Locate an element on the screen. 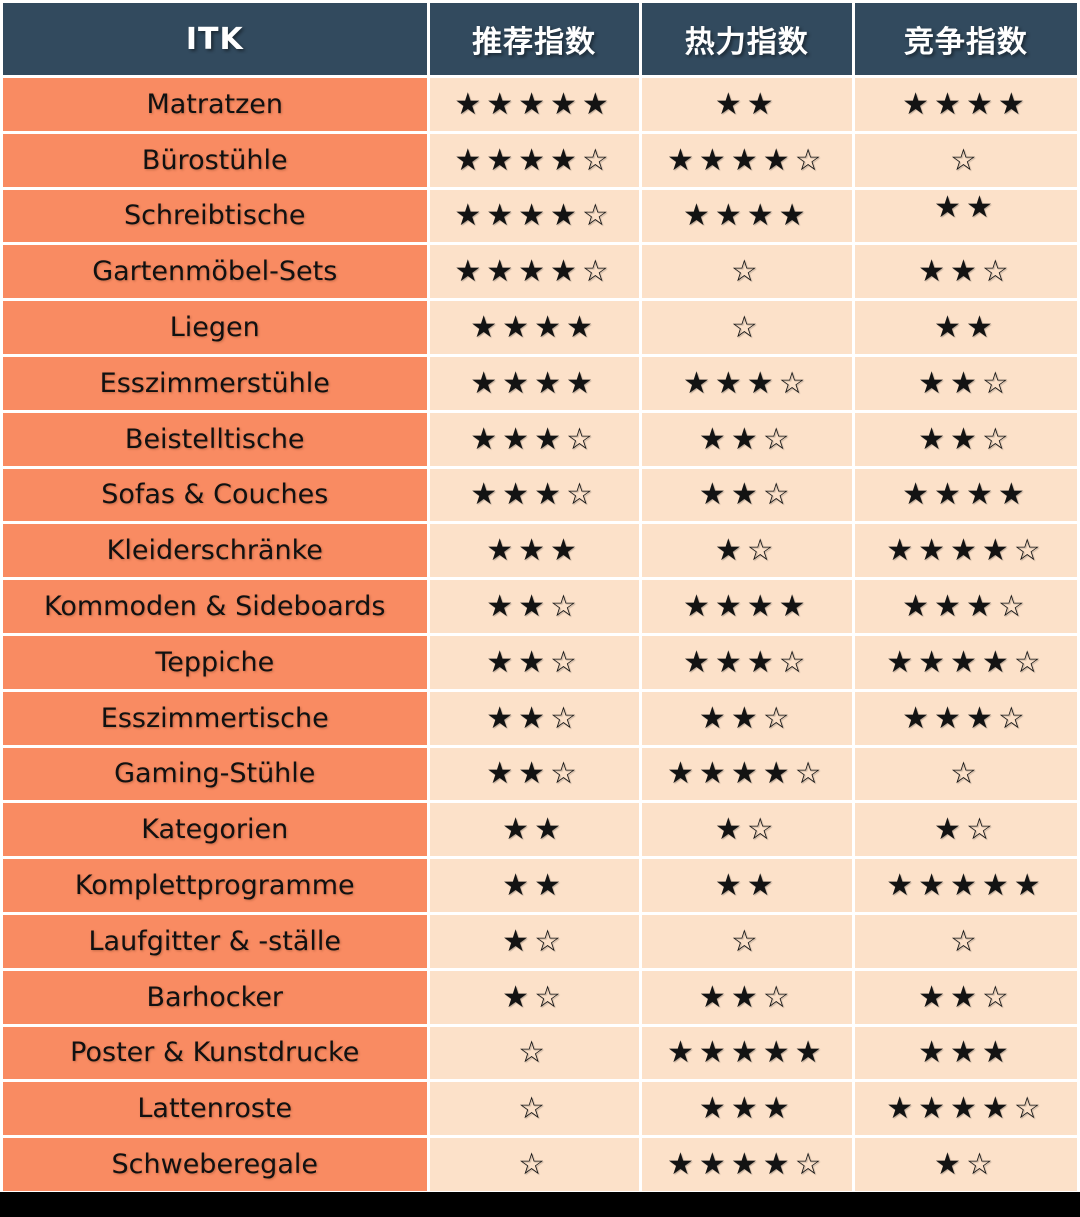  category-label: Liegen is located at coordinates (215, 327).